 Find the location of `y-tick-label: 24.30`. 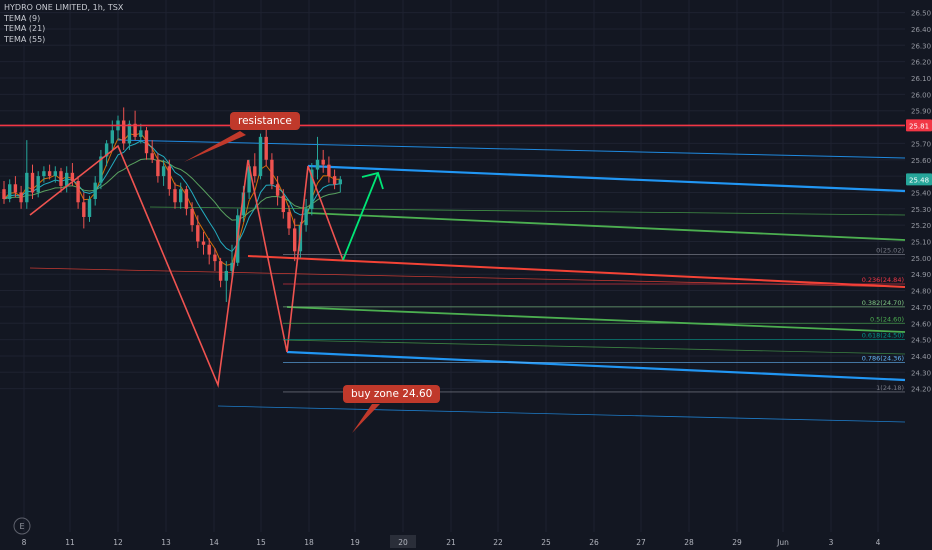

y-tick-label: 24.30 is located at coordinates (921, 373).